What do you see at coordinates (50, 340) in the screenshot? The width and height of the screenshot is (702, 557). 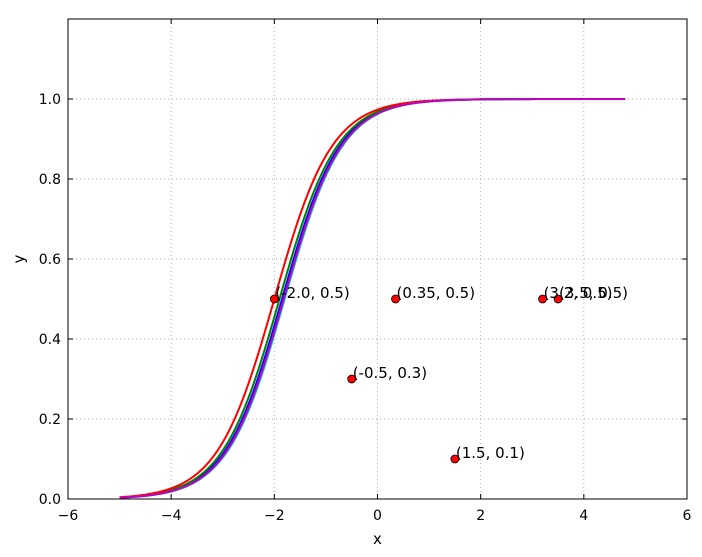 I see `y-tick-label: 0.4` at bounding box center [50, 340].